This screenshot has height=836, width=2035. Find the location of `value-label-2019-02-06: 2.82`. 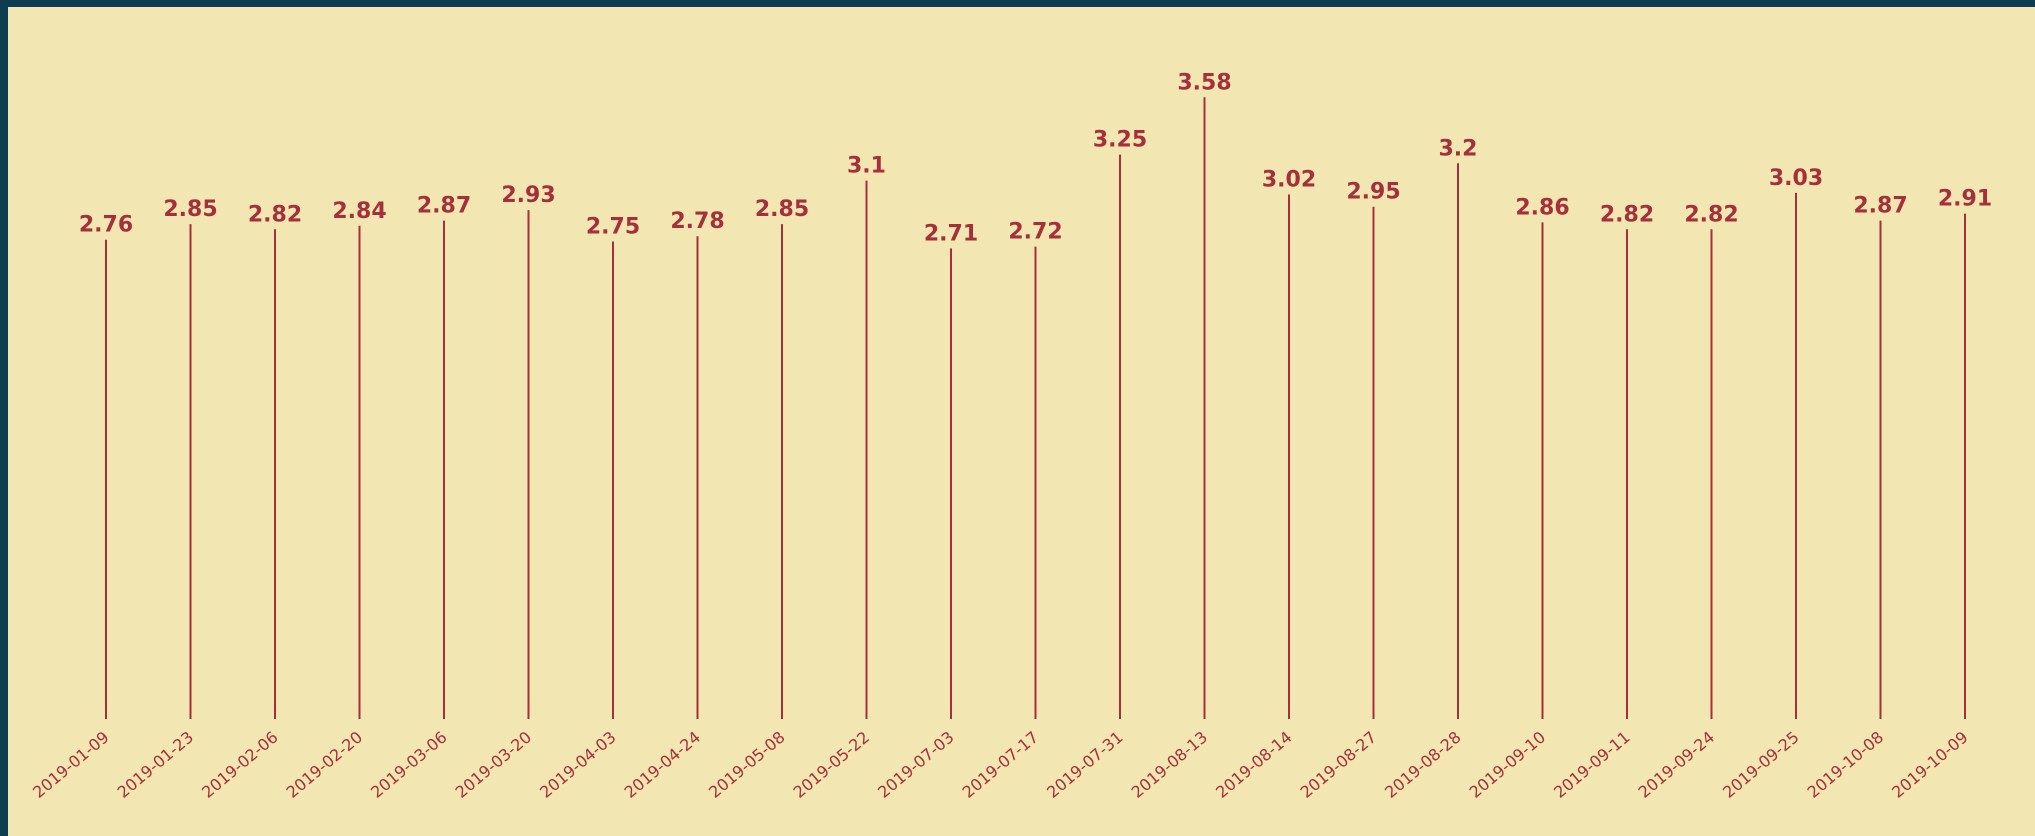

value-label-2019-02-06: 2.82 is located at coordinates (275, 214).